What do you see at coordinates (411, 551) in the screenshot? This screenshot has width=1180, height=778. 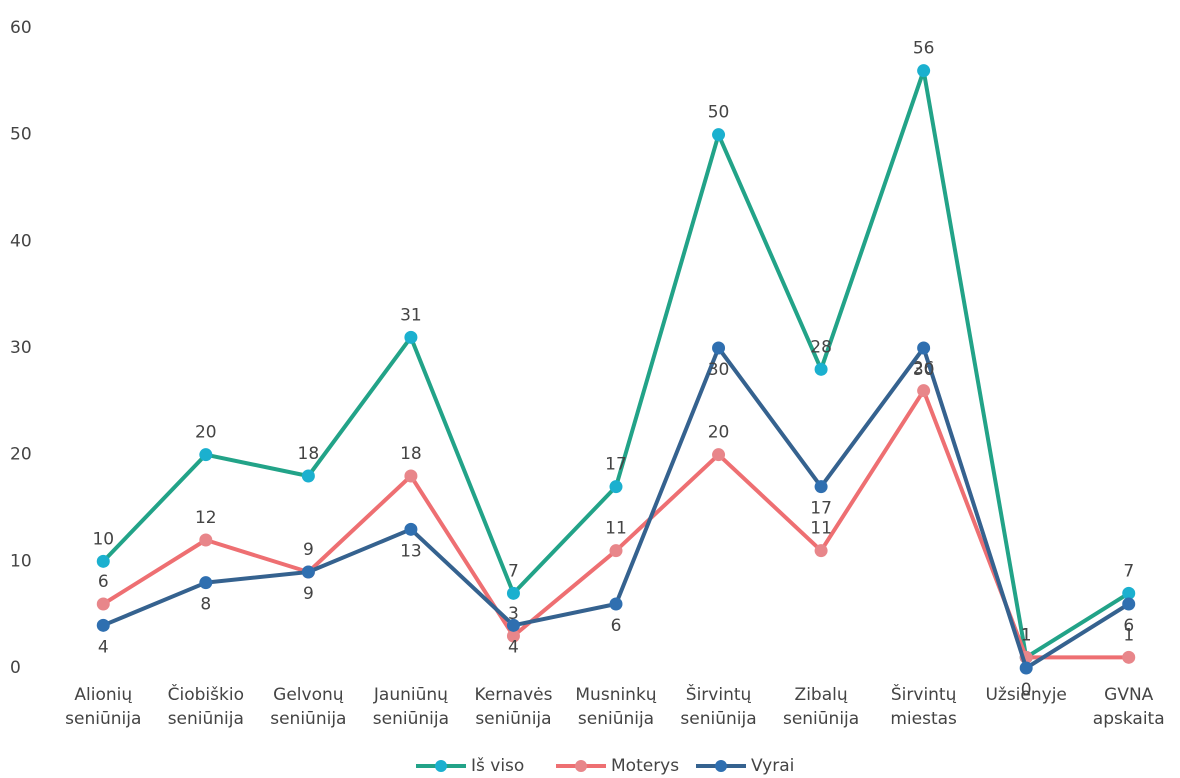 I see `data-label: 13` at bounding box center [411, 551].